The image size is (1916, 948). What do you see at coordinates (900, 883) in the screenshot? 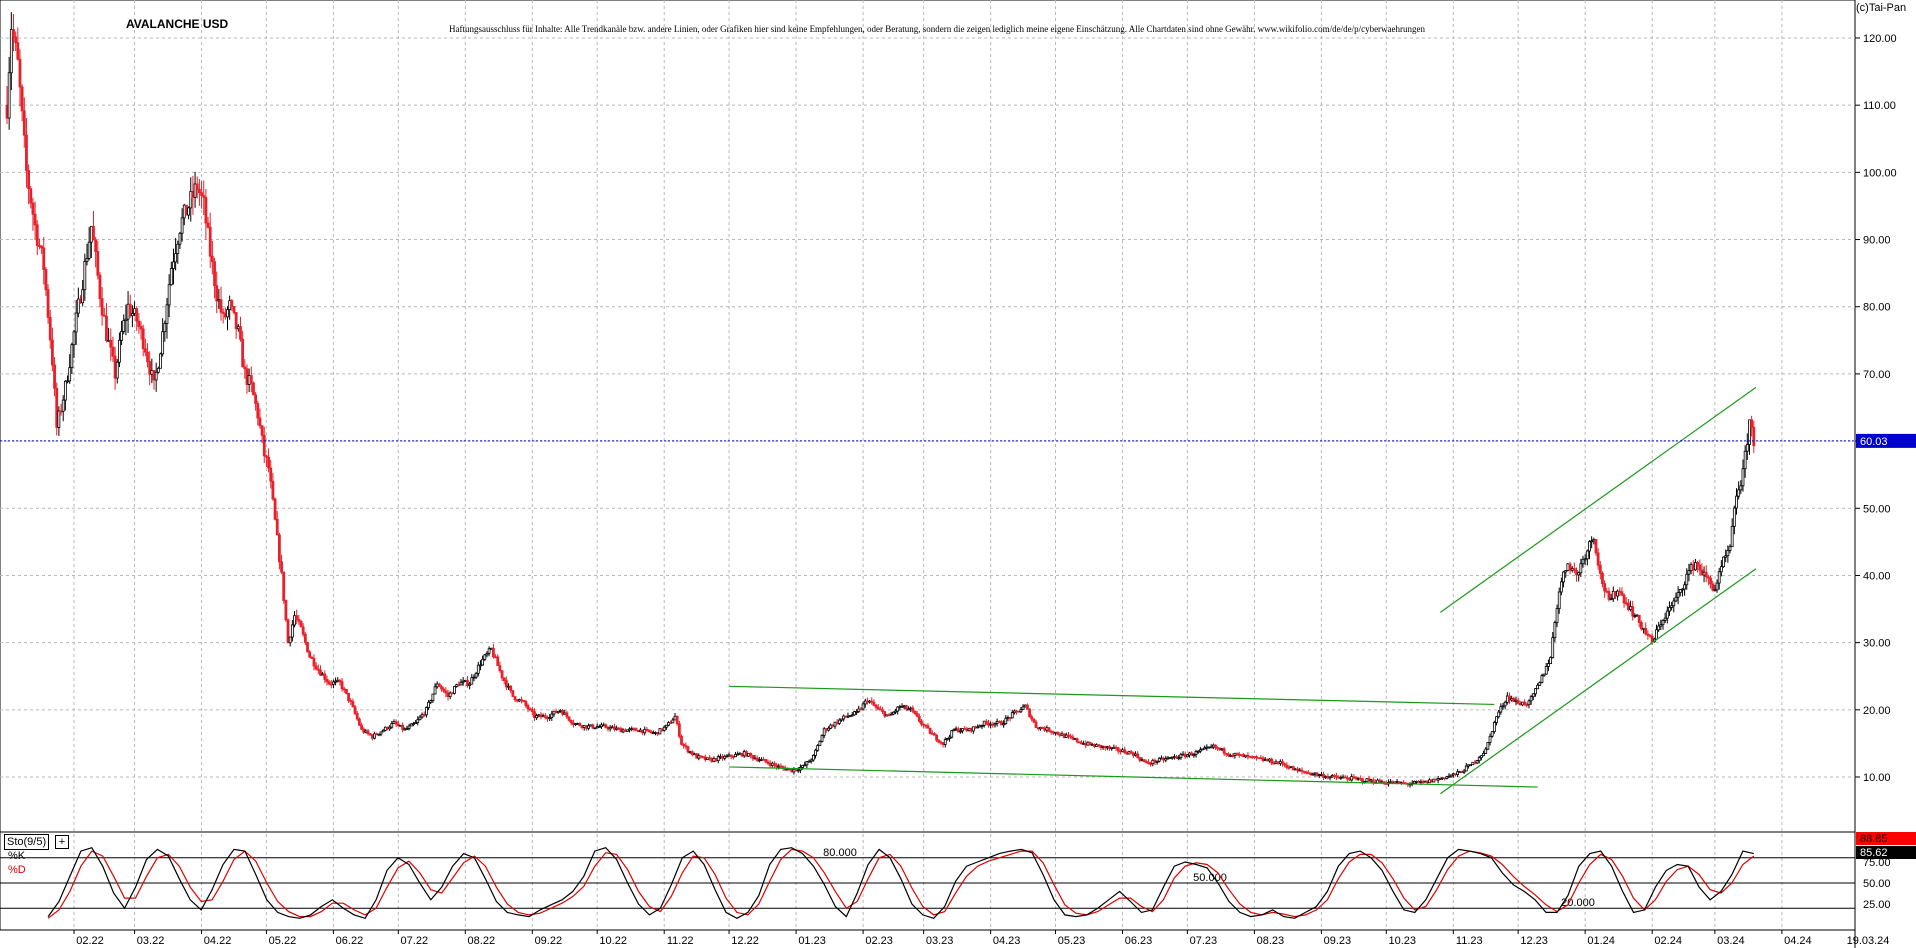
I see `stochastic-k-line` at bounding box center [900, 883].